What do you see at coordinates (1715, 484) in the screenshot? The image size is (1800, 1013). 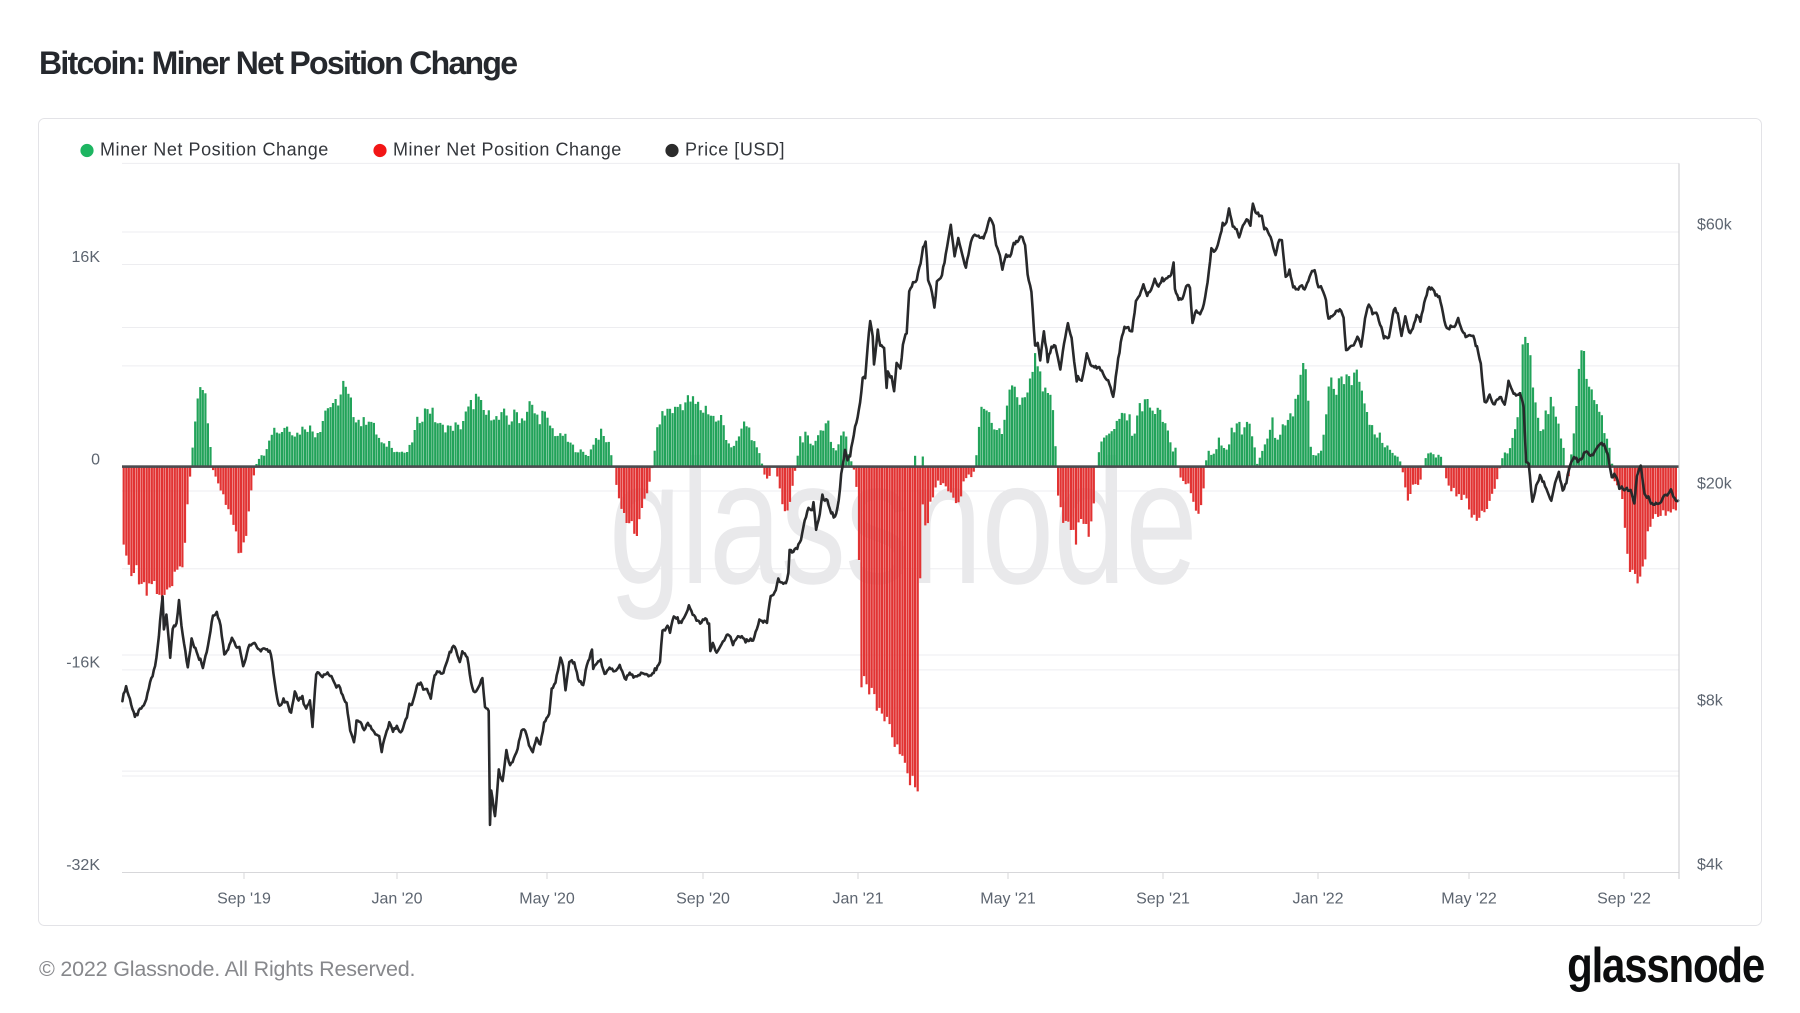 I see `svg-text: $20k` at bounding box center [1715, 484].